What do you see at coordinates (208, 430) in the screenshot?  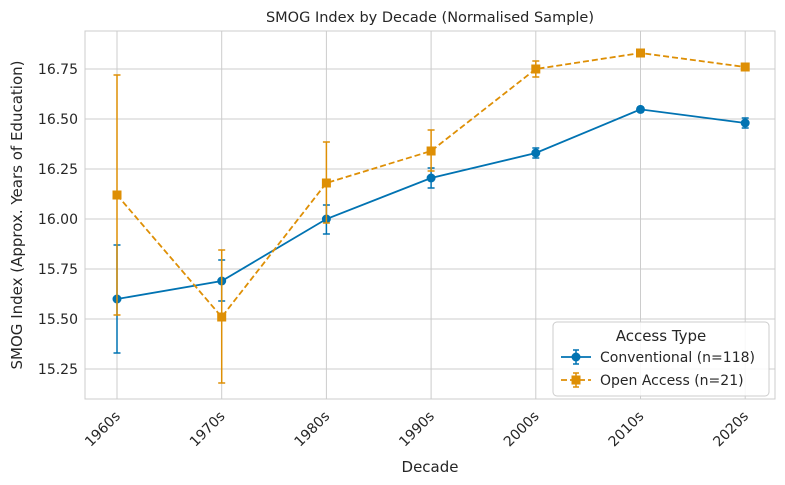 I see `x-tick-label: 1970s` at bounding box center [208, 430].